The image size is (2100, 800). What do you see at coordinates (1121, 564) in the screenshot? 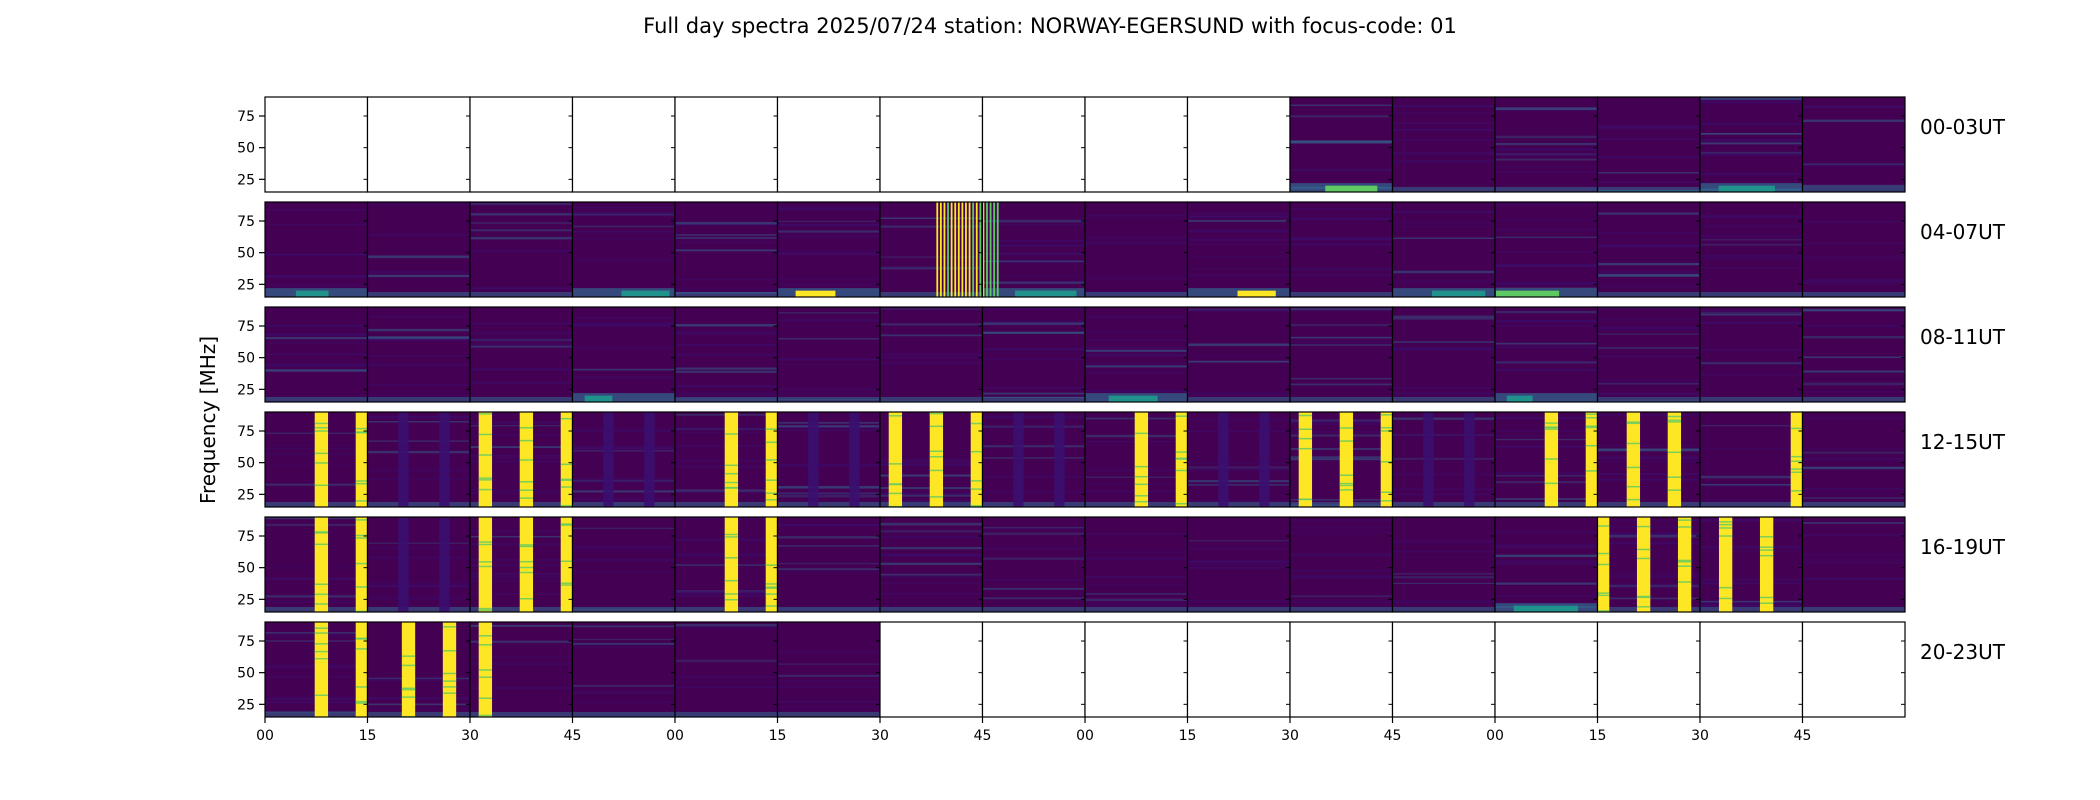
I see `spectra-row-16-19UT: 25 50 75 16-19UT` at bounding box center [1121, 564].